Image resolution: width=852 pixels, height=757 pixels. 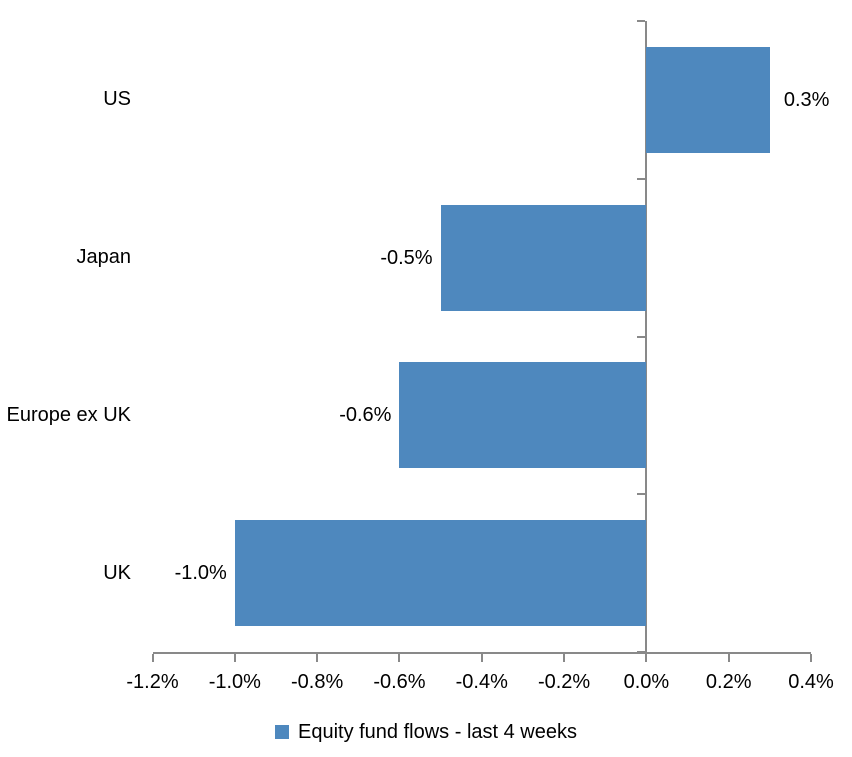 What do you see at coordinates (104, 257) in the screenshot?
I see `category-label-japan: Japan` at bounding box center [104, 257].